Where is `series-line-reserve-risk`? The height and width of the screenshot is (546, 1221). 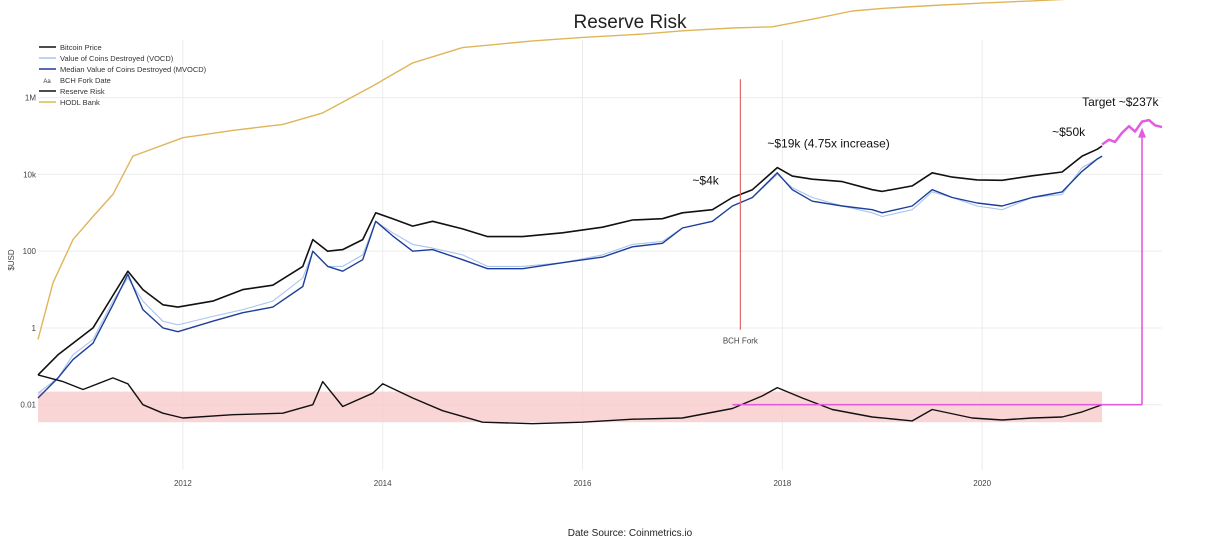
series-line-reserve-risk is located at coordinates (570, 399).